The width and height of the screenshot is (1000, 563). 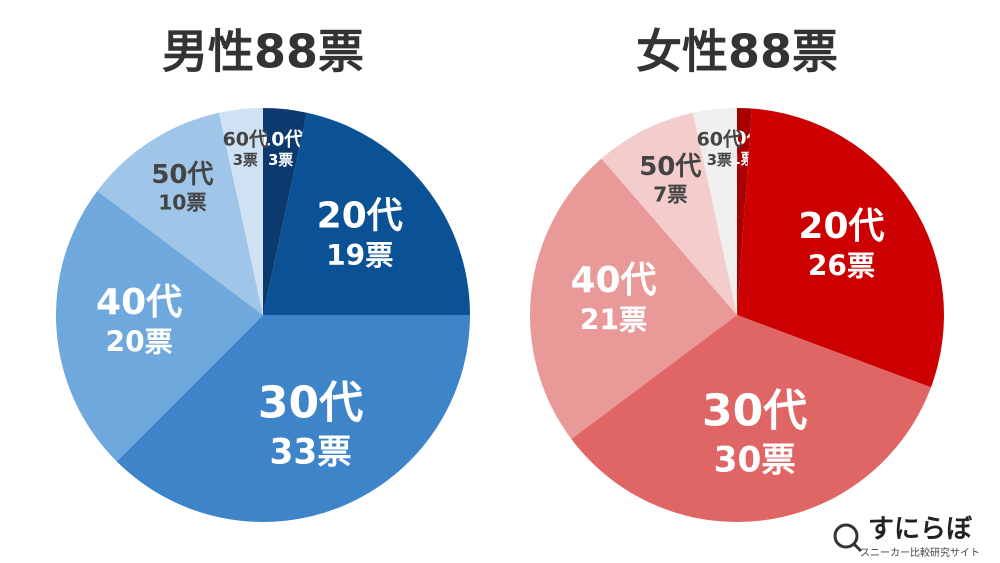 I want to click on logo: すにらぼ スニーカー比較研究サイト, so click(x=906, y=537).